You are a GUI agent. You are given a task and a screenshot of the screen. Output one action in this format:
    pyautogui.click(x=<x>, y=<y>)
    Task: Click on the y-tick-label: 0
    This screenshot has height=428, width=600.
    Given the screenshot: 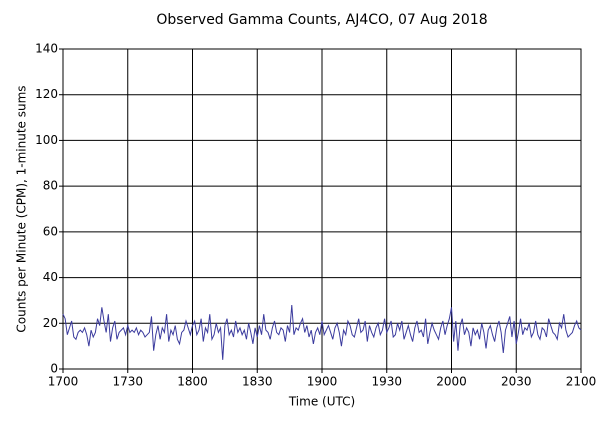 What is the action you would take?
    pyautogui.click(x=54, y=369)
    